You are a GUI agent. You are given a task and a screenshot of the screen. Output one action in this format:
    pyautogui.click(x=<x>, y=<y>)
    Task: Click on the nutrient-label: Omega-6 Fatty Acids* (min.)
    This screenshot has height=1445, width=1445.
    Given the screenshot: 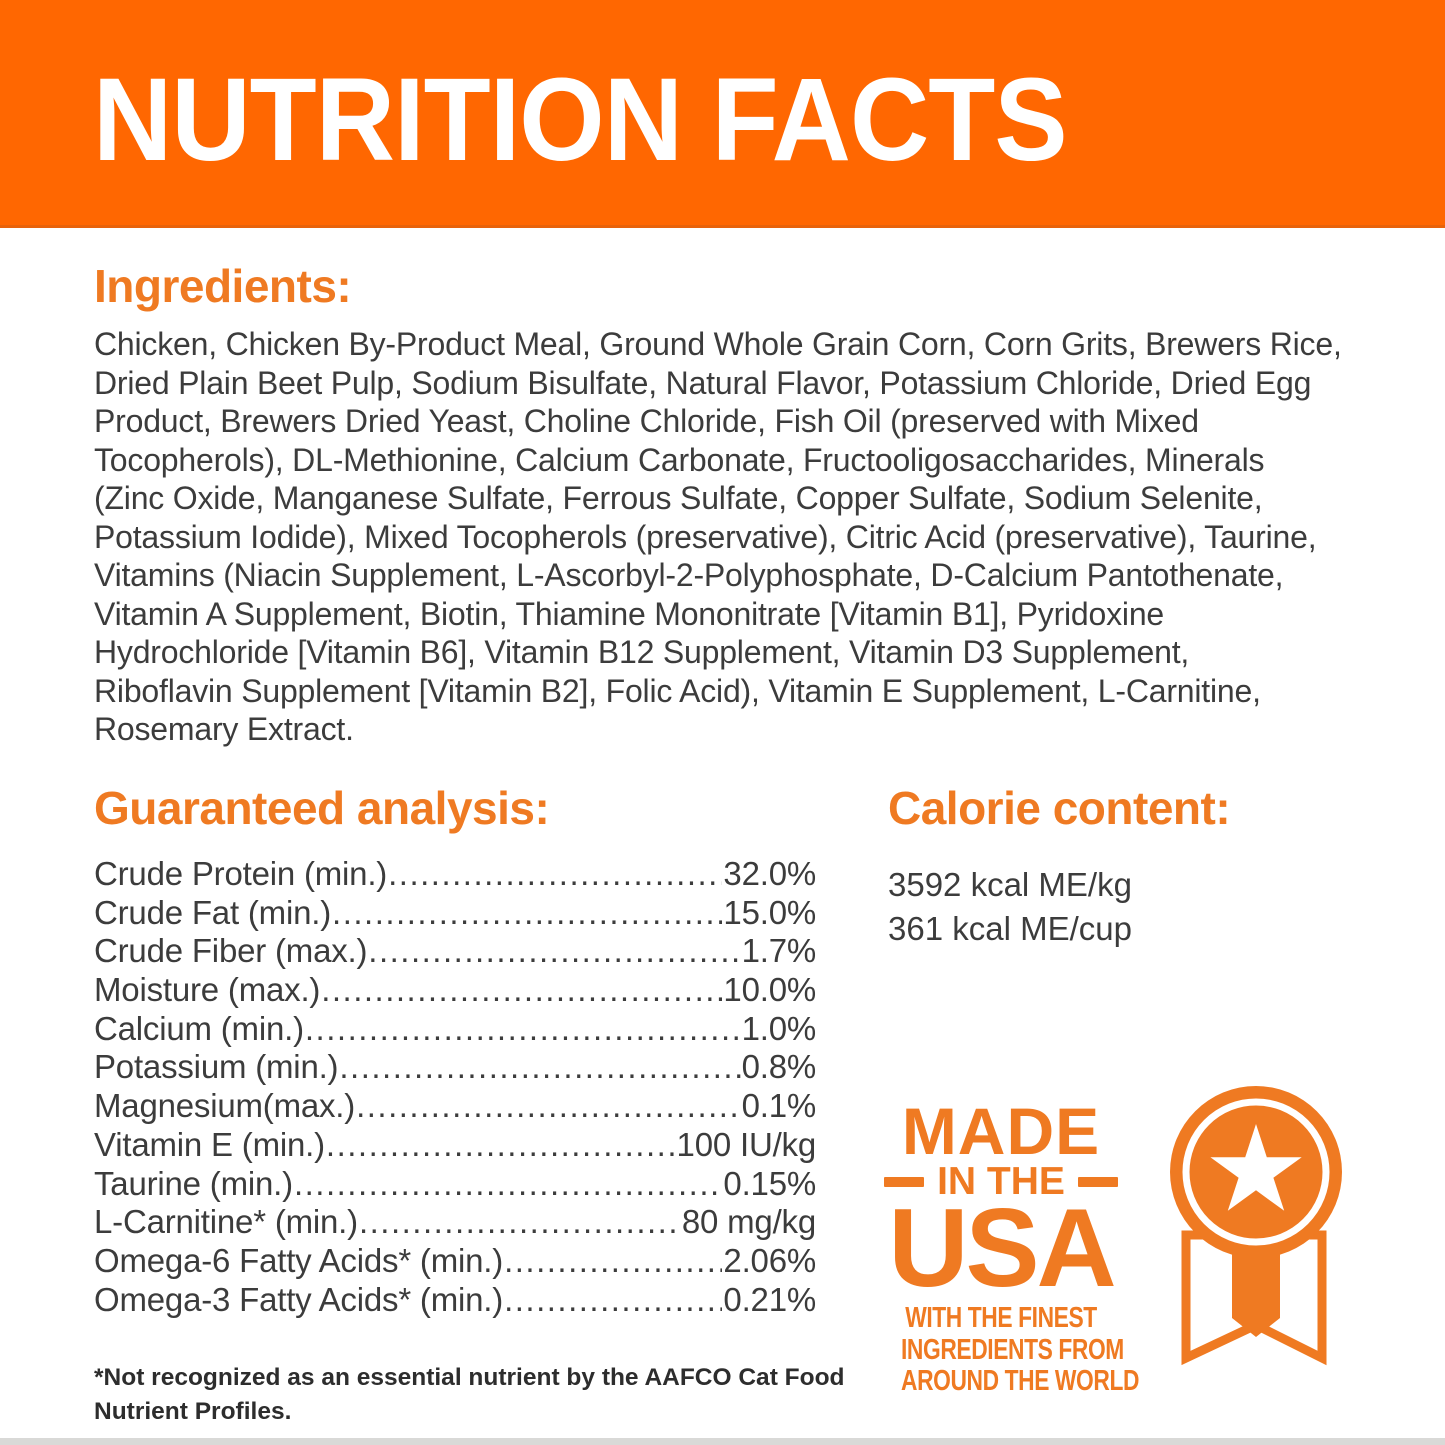 What is the action you would take?
    pyautogui.click(x=299, y=1260)
    